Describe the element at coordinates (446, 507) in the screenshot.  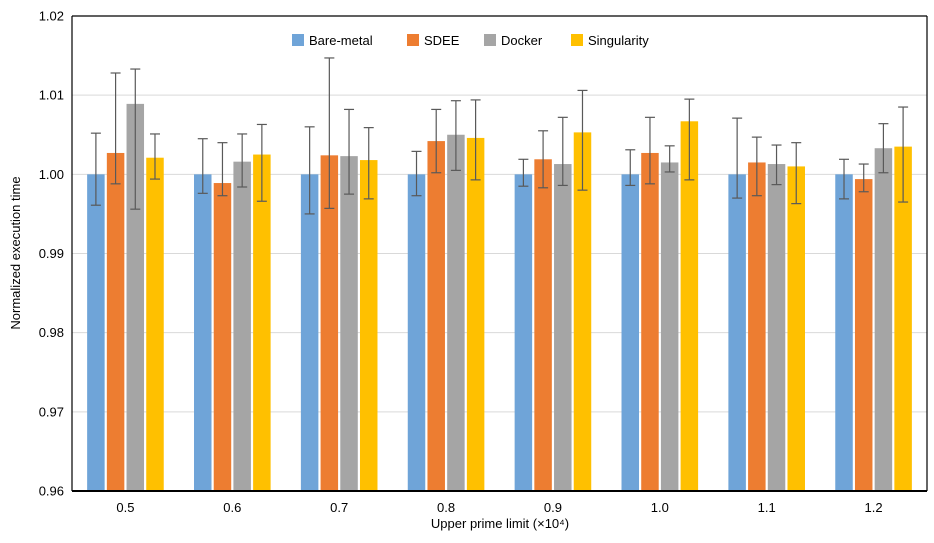
I see `x-tick-label: 0.8` at that location.